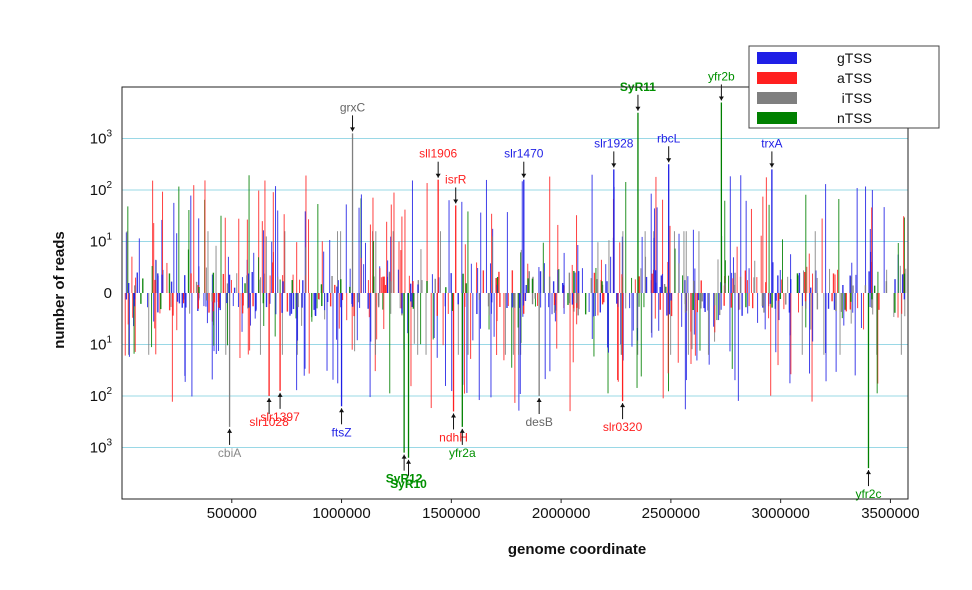 This screenshot has width=972, height=590. Describe the element at coordinates (868, 494) in the screenshot. I see `annotation-label: yfr2c` at that location.